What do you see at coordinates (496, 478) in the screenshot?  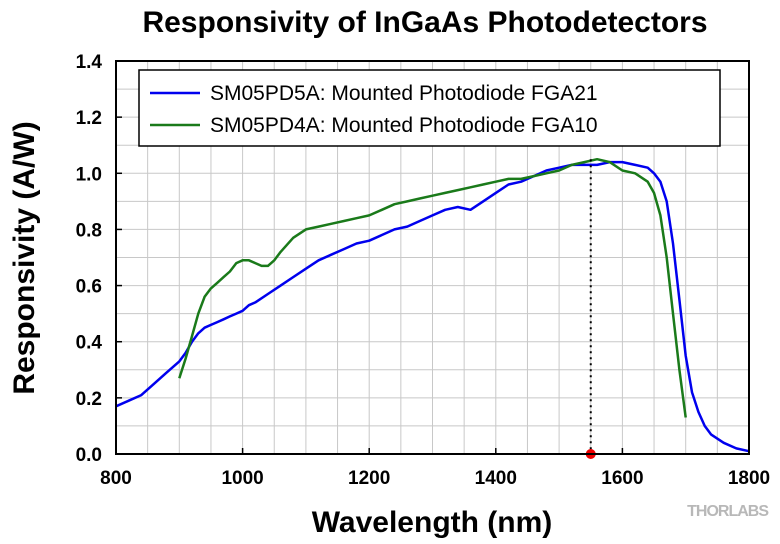 I see `x-tick-label: 1400` at bounding box center [496, 478].